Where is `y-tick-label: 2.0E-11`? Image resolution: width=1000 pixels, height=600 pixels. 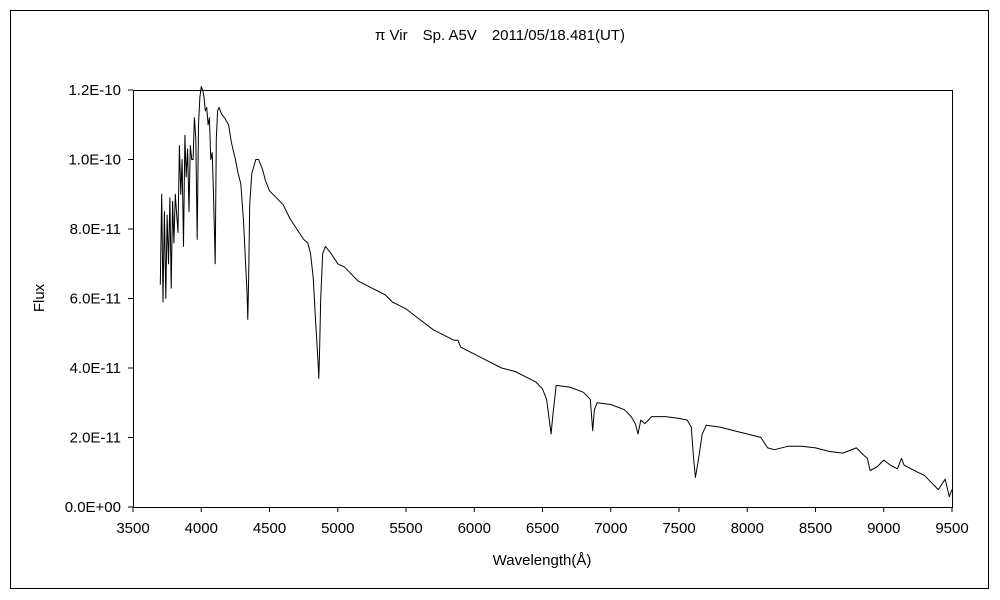
y-tick-label: 2.0E-11 is located at coordinates (95, 438).